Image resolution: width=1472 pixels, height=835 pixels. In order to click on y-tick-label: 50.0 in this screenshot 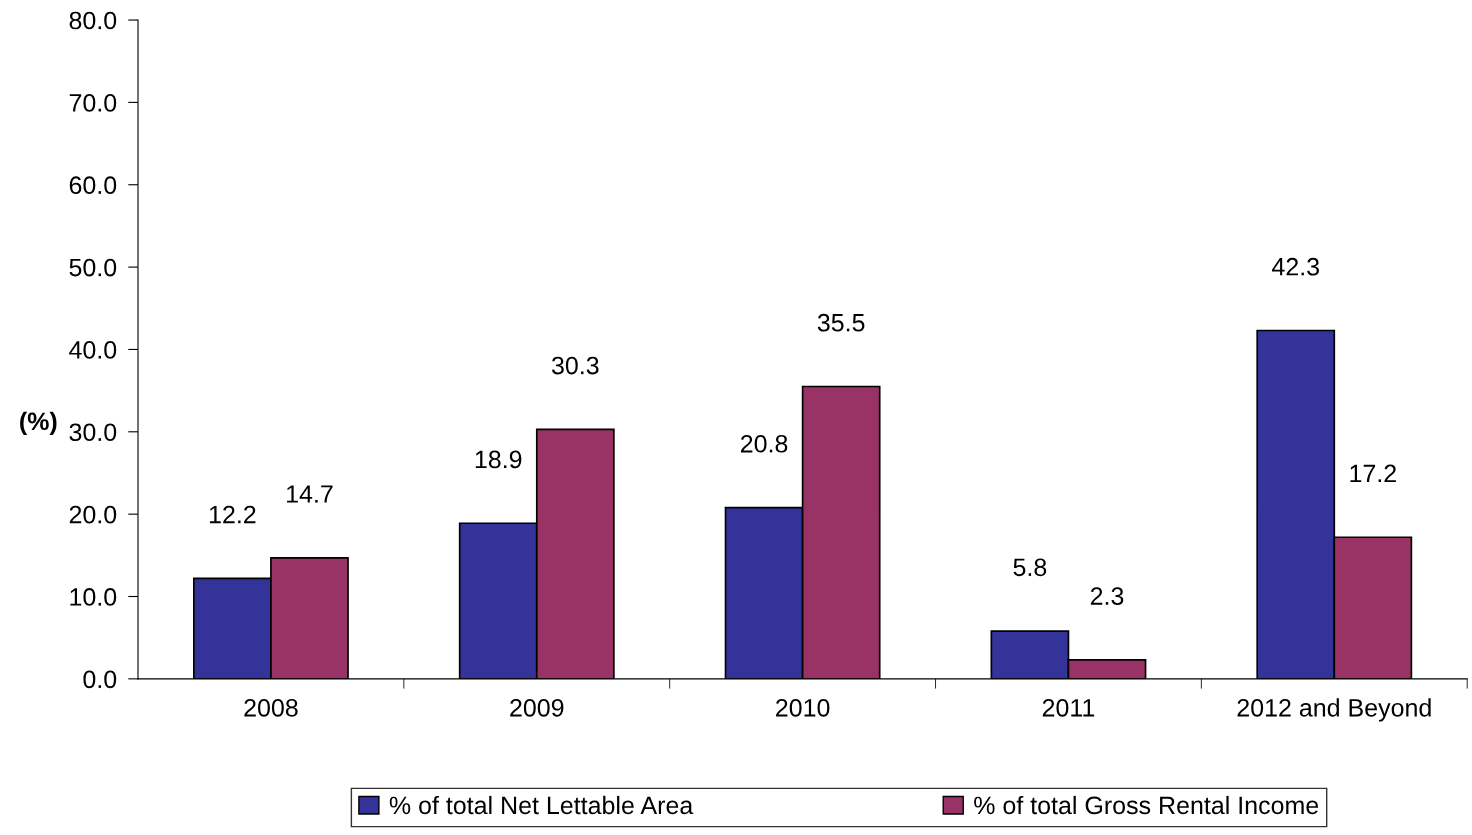, I will do `click(93, 267)`.